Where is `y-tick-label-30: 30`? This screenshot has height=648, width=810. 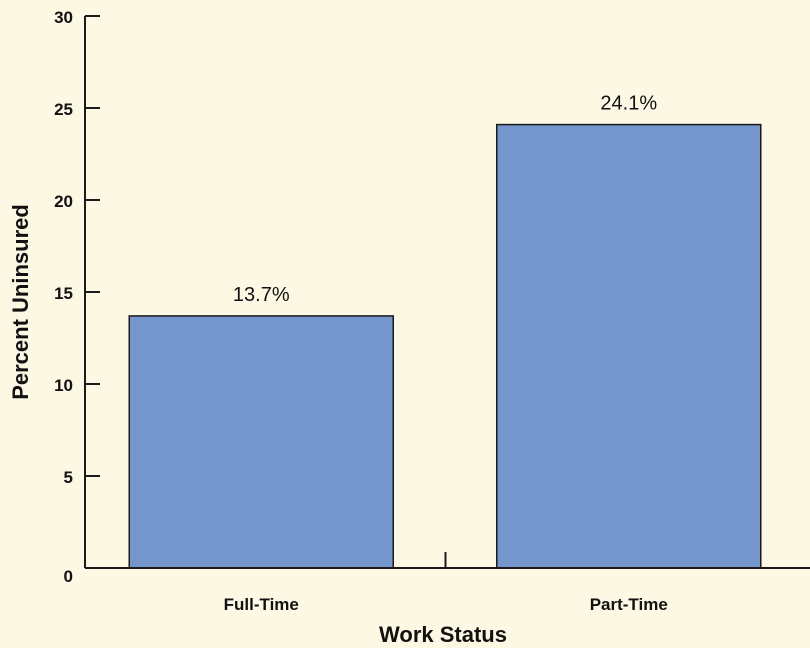
y-tick-label-30: 30 is located at coordinates (63, 17).